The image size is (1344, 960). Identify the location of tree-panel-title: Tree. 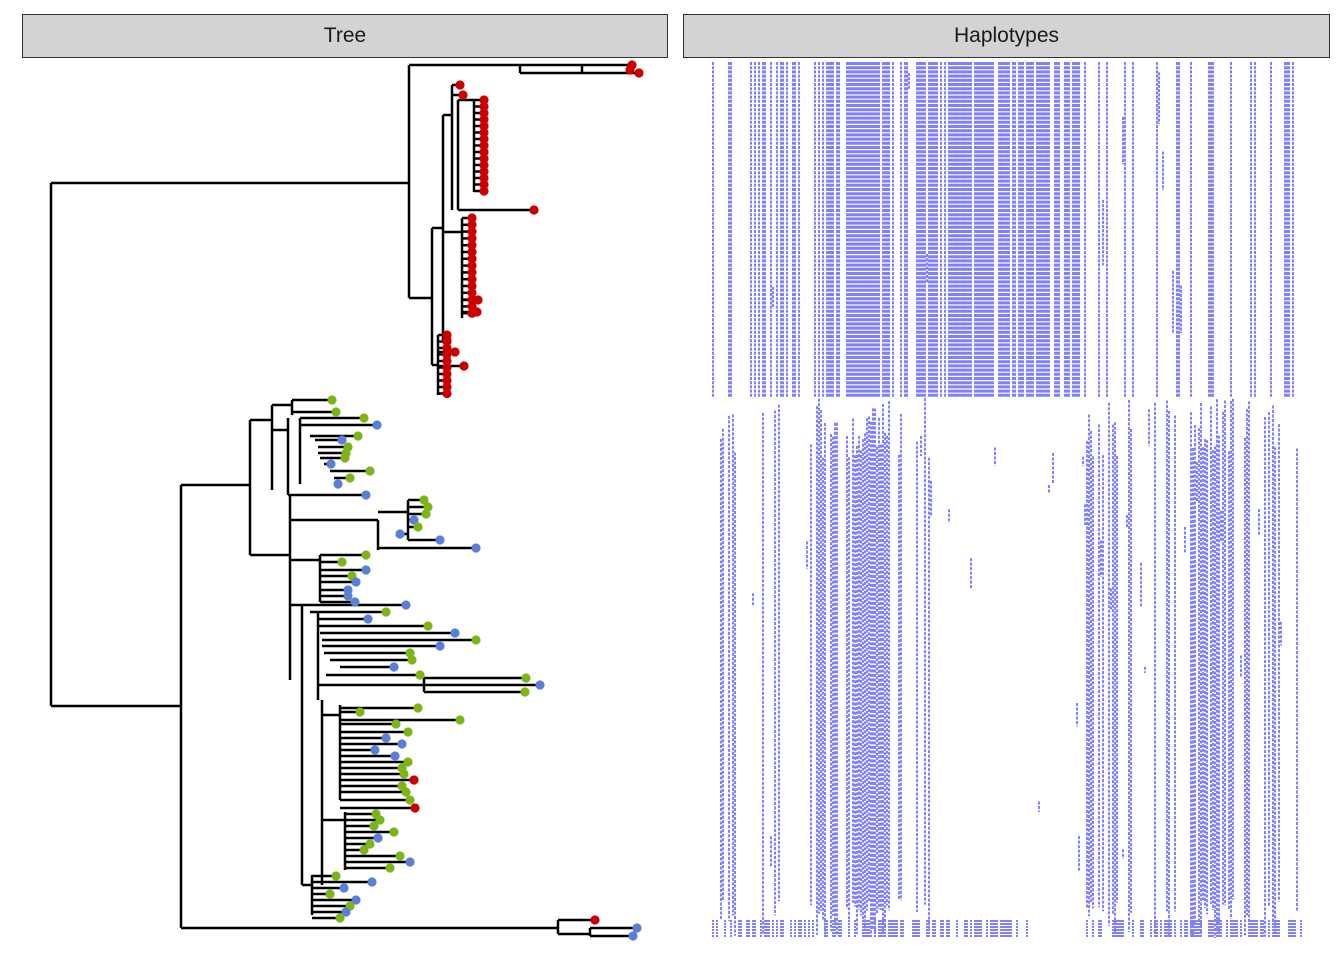
(345, 36).